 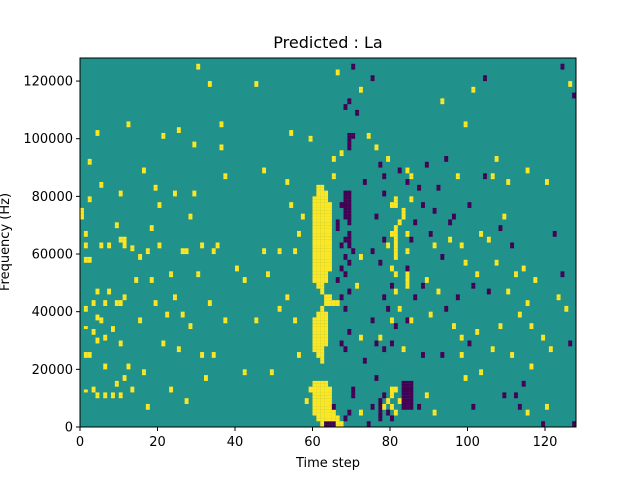 I want to click on x-axis: 0 20 40 60 80 100 120, so click(x=316, y=438).